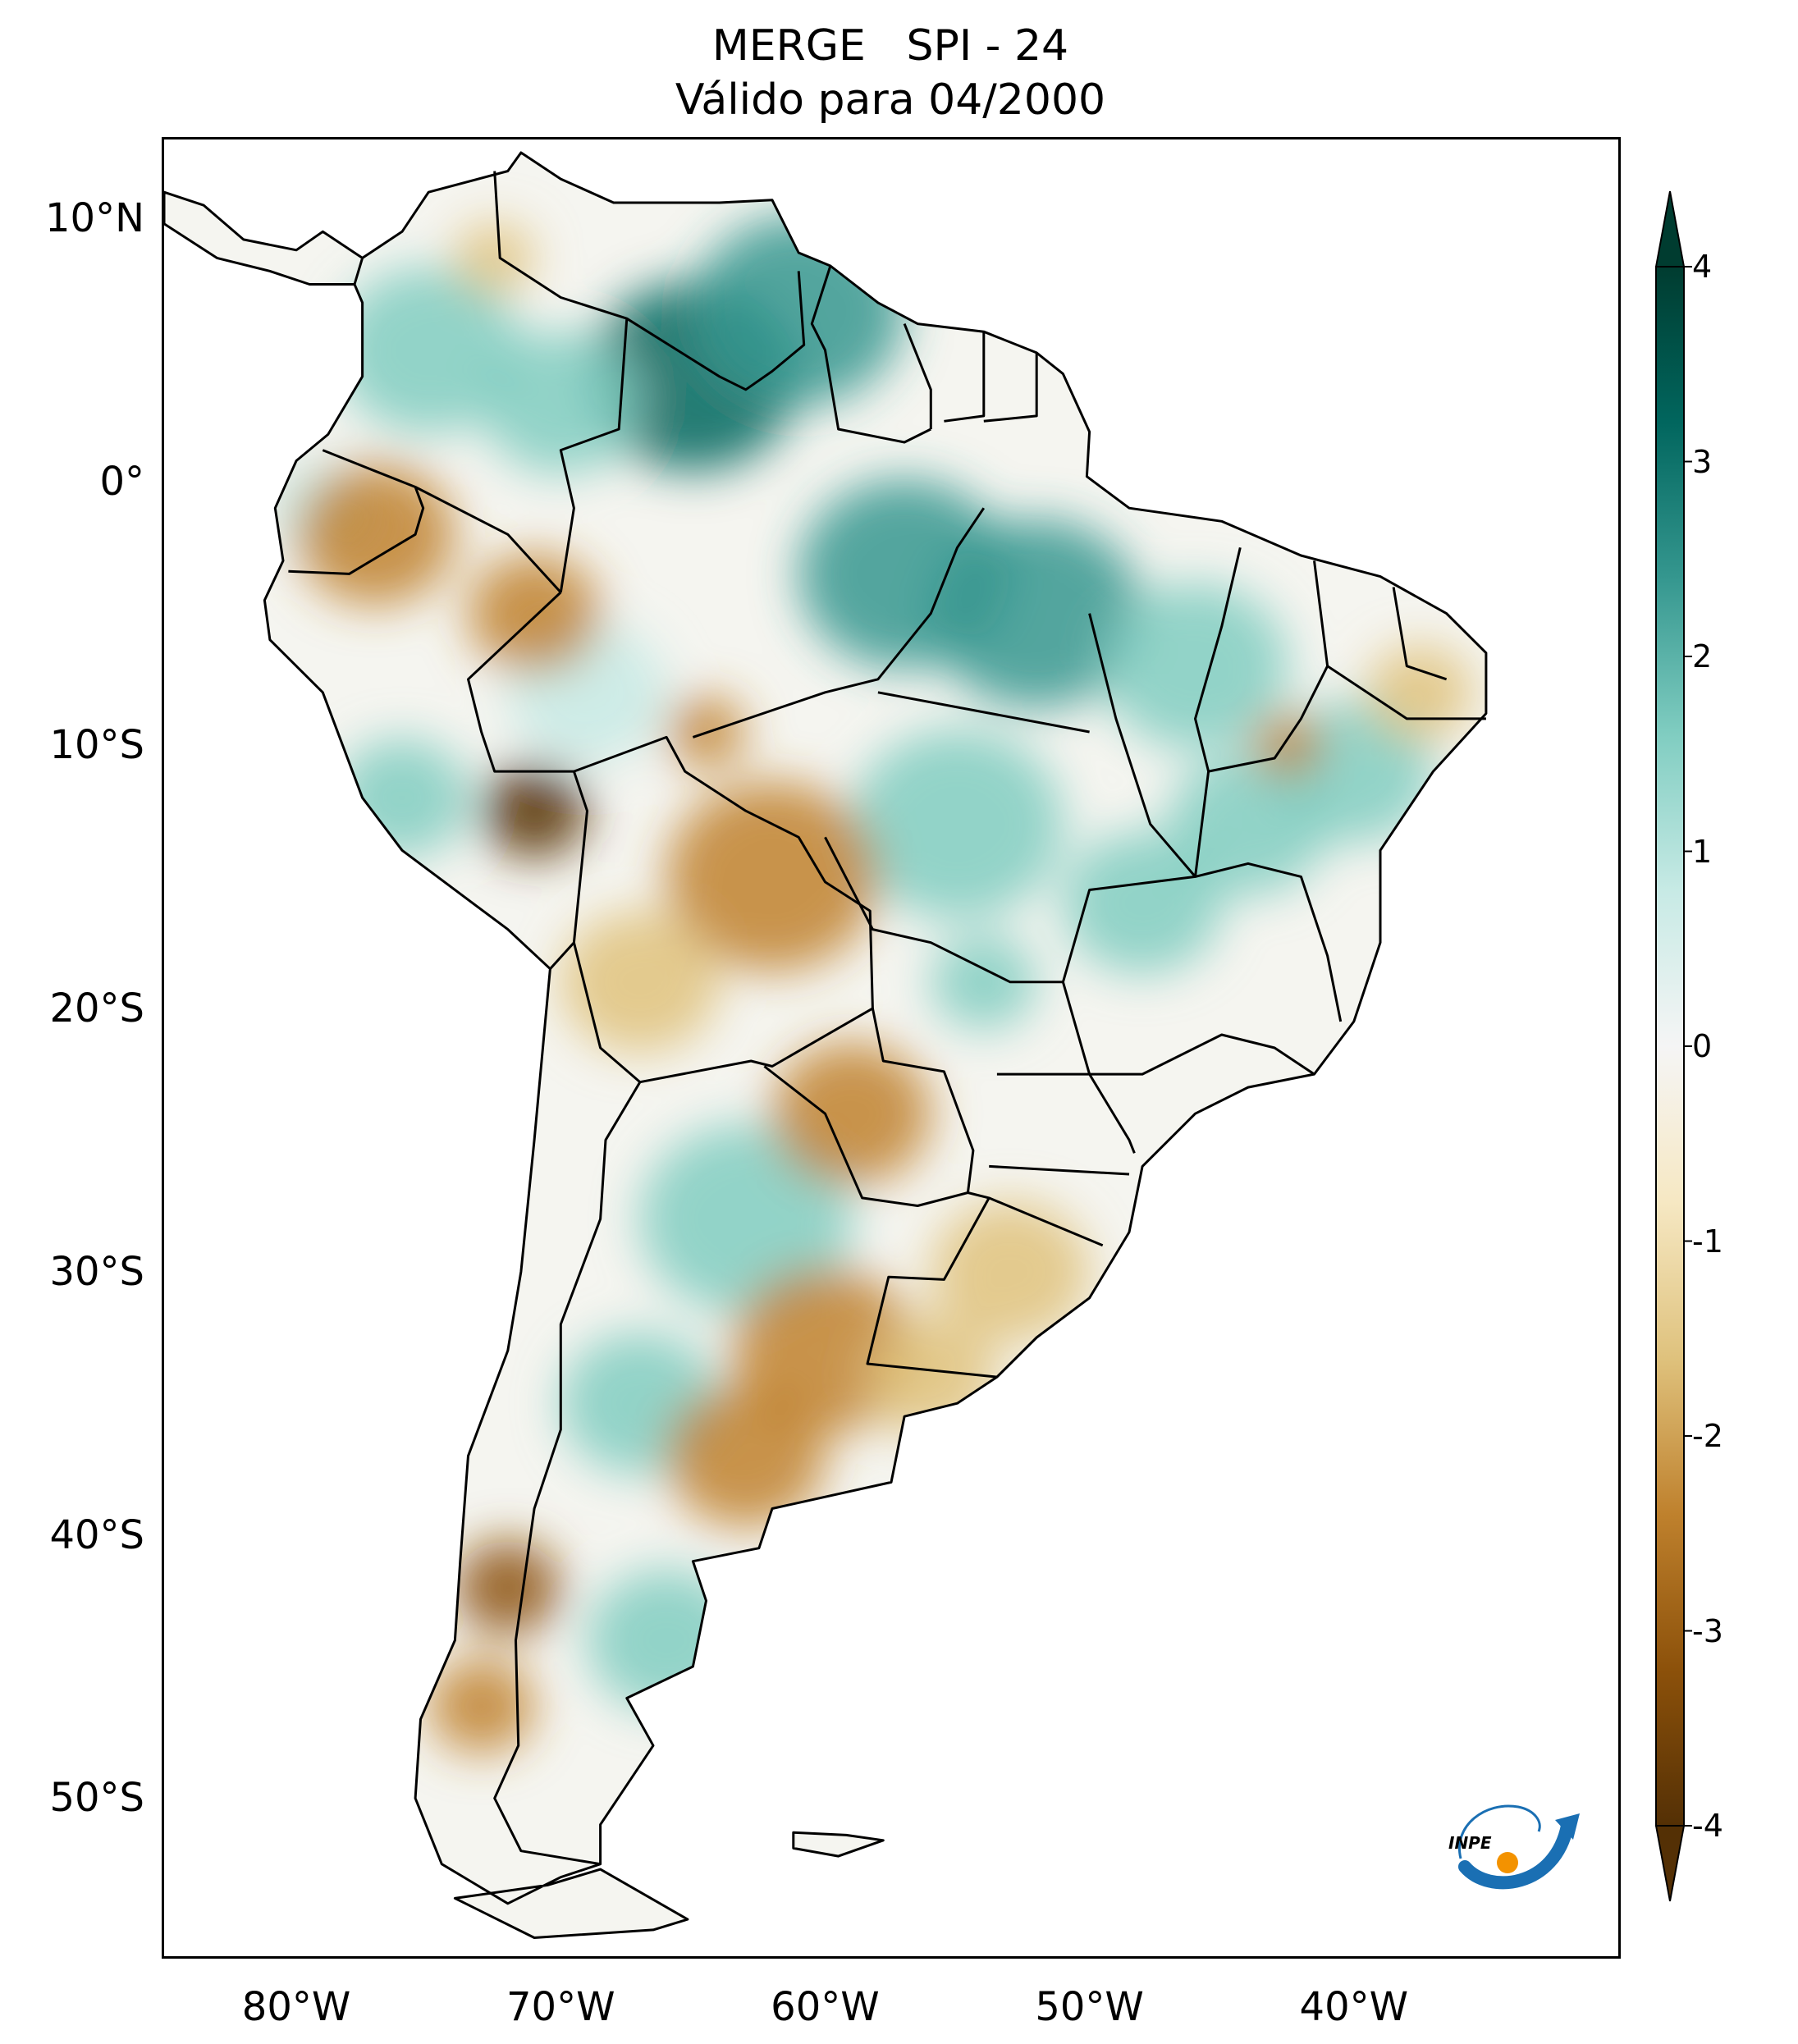 The height and width of the screenshot is (2044, 1798). What do you see at coordinates (1707, 1826) in the screenshot?
I see `colorbar-tick-label: -4` at bounding box center [1707, 1826].